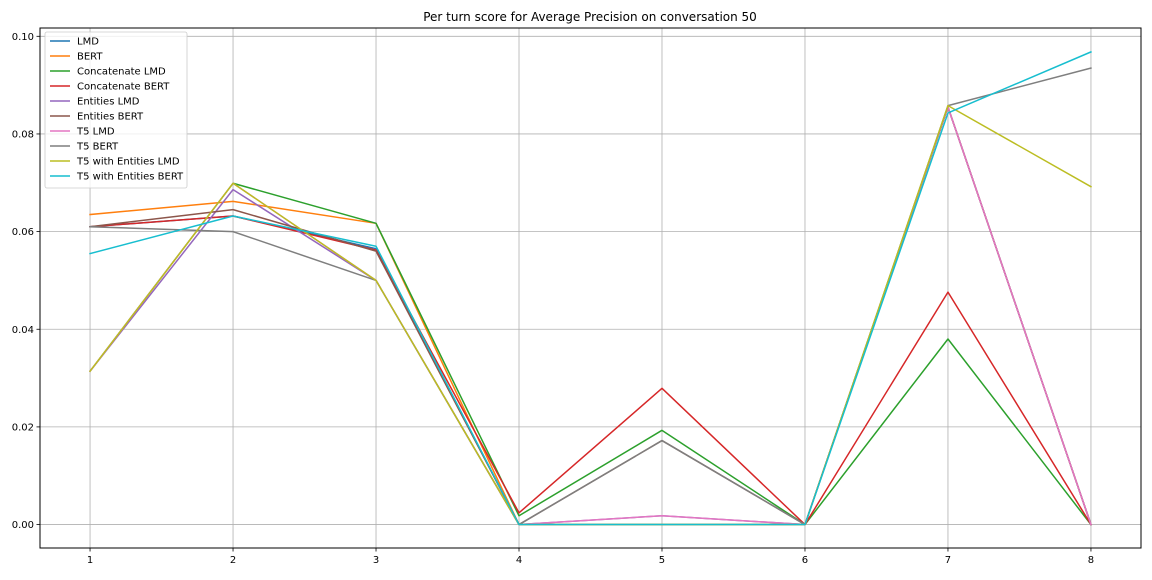 This screenshot has width=1152, height=580. What do you see at coordinates (1091, 560) in the screenshot?
I see `x-tick-label: 8` at bounding box center [1091, 560].